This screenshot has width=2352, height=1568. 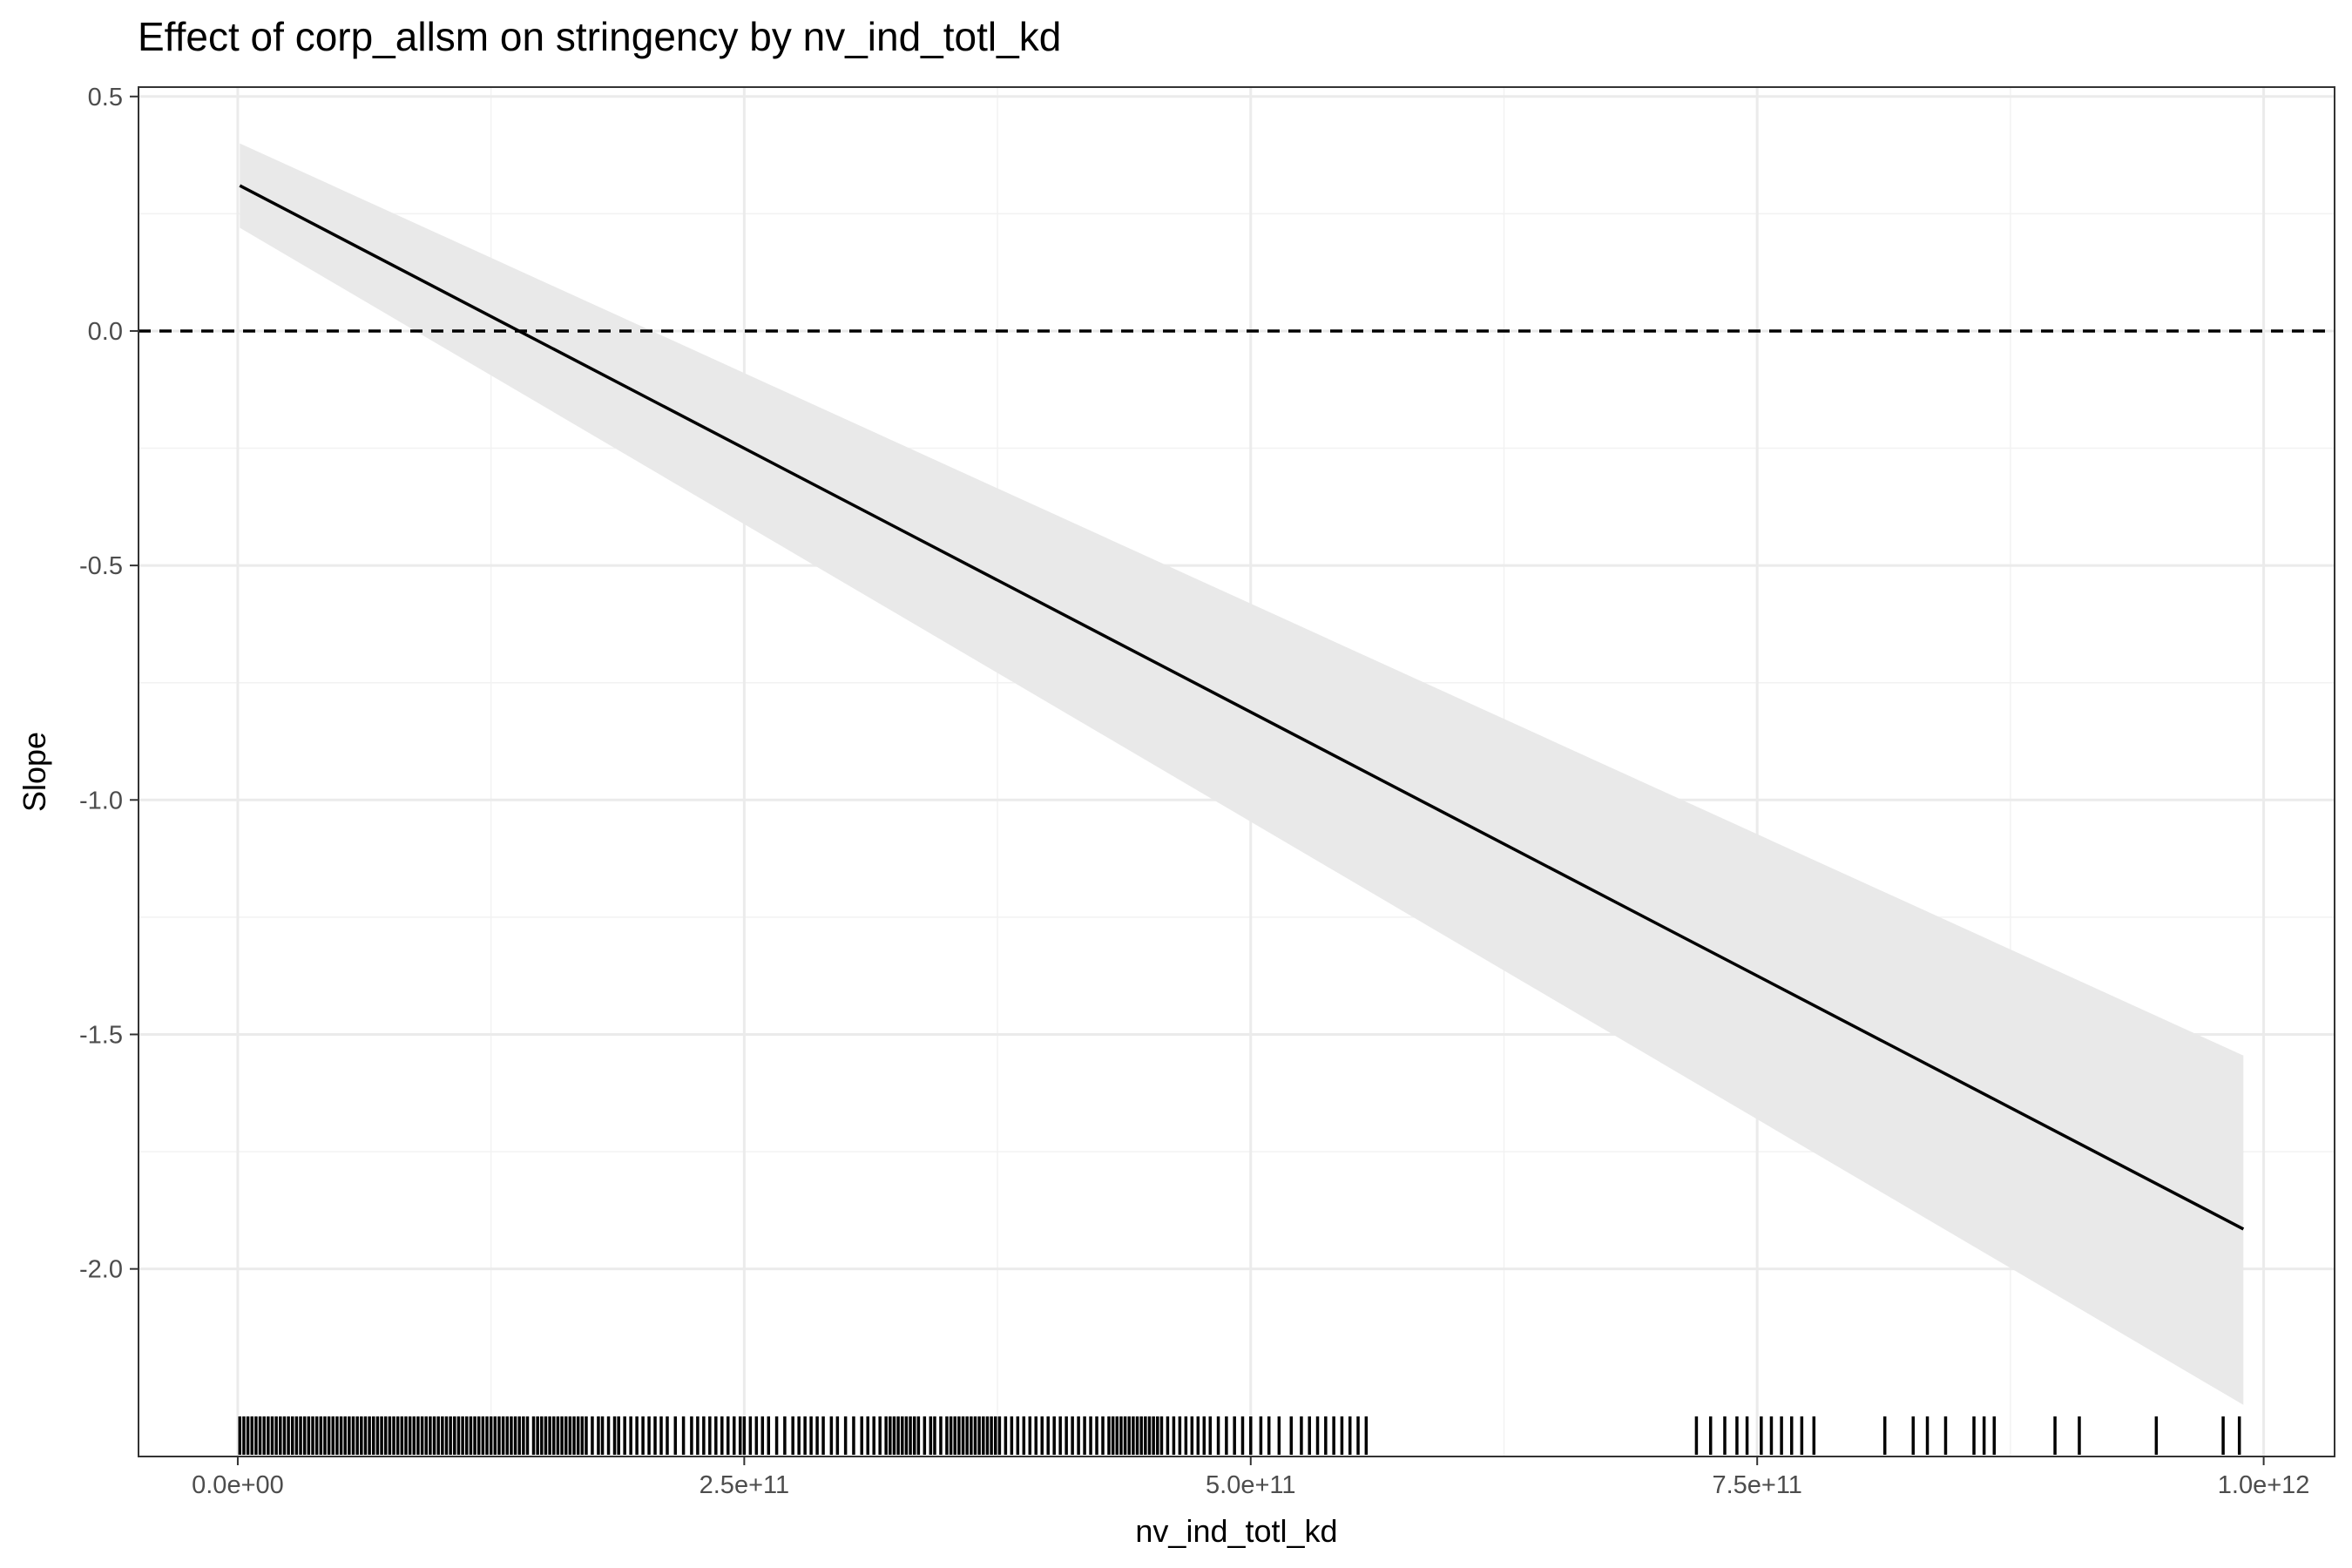 I want to click on x-axis-title: nv_ind_totl_kd, so click(x=1236, y=1531).